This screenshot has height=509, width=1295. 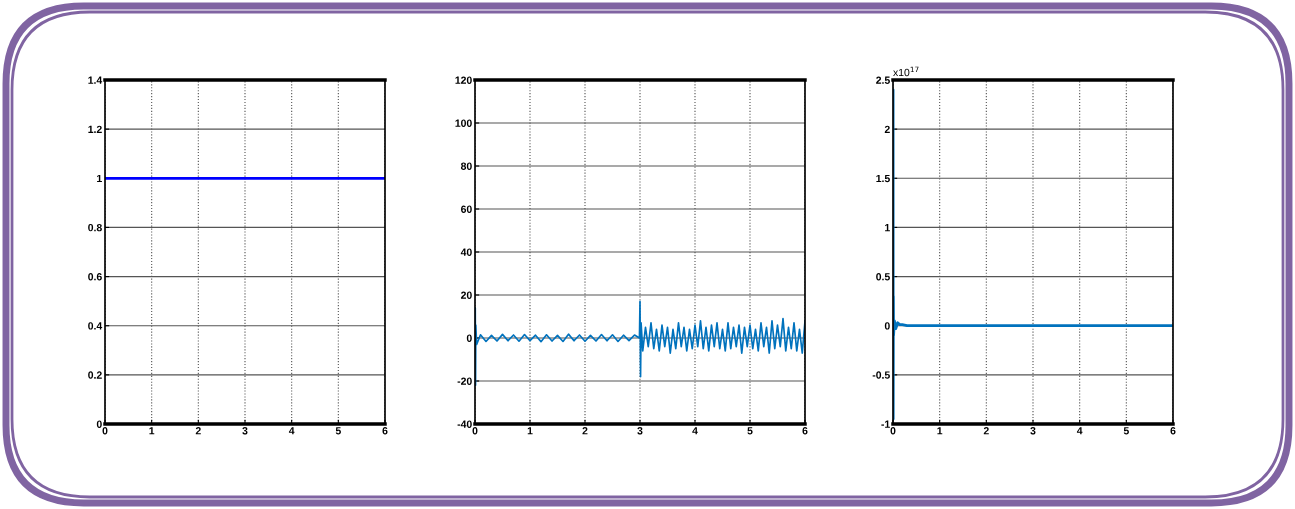 I want to click on y-tick-label: 0.6, so click(x=95, y=277).